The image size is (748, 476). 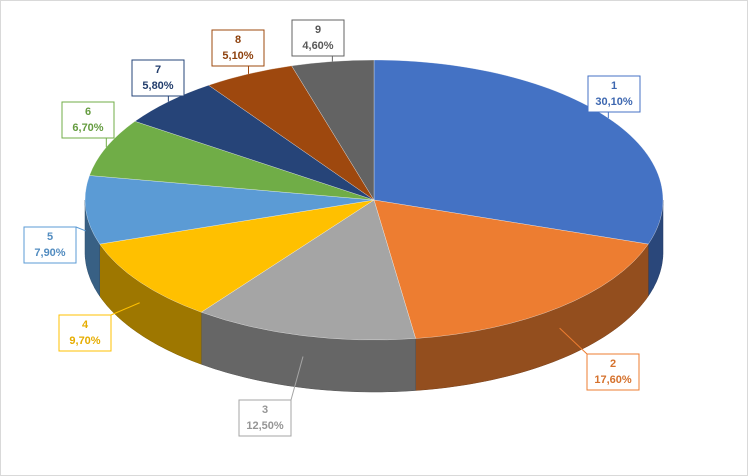 What do you see at coordinates (85, 325) in the screenshot?
I see `label-category: 4` at bounding box center [85, 325].